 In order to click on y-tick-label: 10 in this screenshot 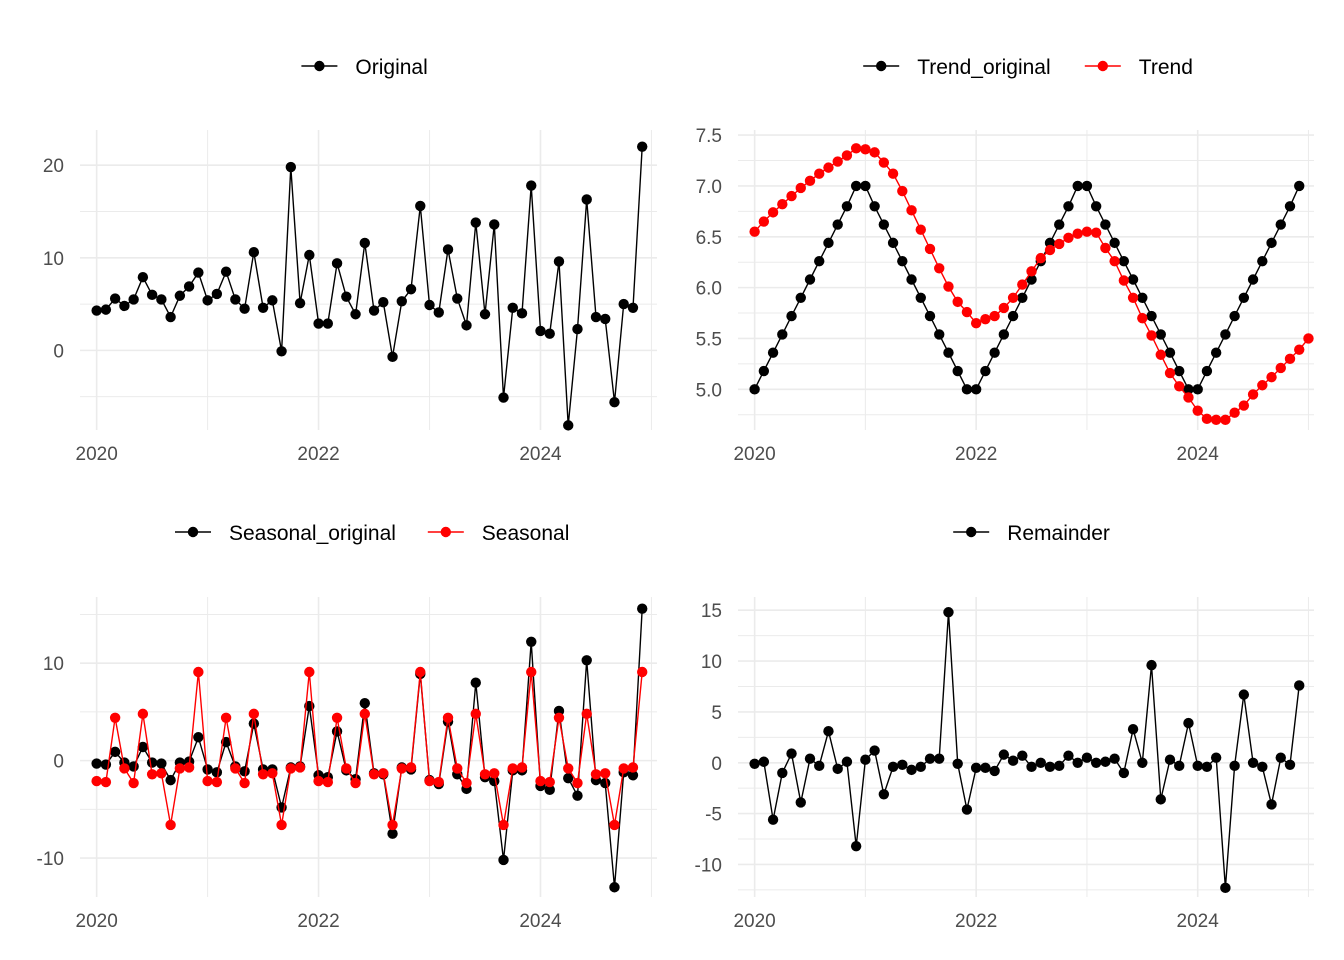, I will do `click(53, 259)`.